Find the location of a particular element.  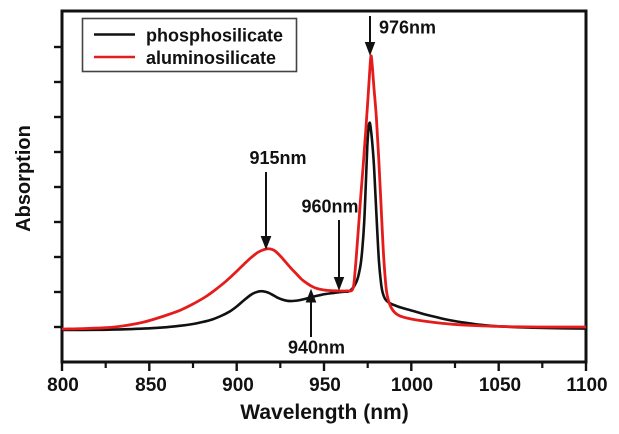

svg-text: 940nm is located at coordinates (316, 348).